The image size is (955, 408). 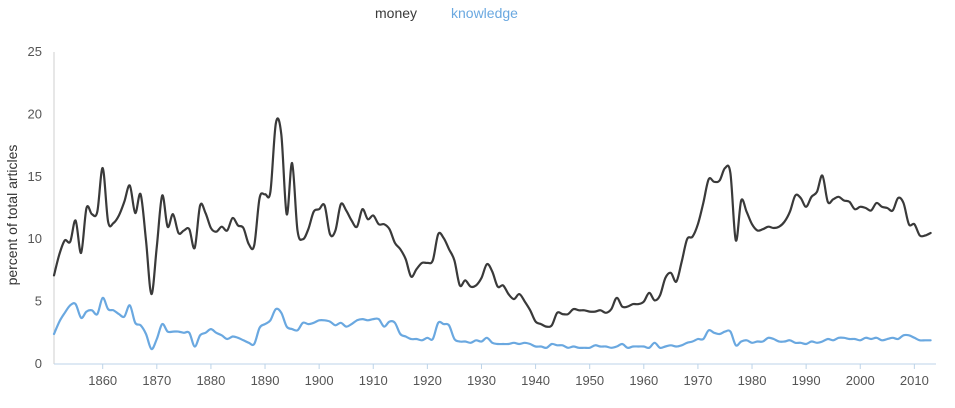 What do you see at coordinates (38, 363) in the screenshot?
I see `y-tick-label: 0` at bounding box center [38, 363].